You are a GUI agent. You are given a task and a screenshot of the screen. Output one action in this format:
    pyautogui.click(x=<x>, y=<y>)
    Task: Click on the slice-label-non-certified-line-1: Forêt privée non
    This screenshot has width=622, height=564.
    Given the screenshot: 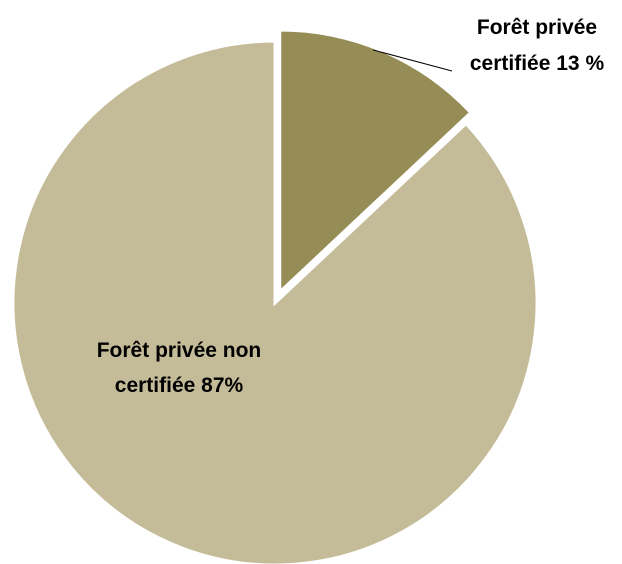 What is the action you would take?
    pyautogui.click(x=179, y=350)
    